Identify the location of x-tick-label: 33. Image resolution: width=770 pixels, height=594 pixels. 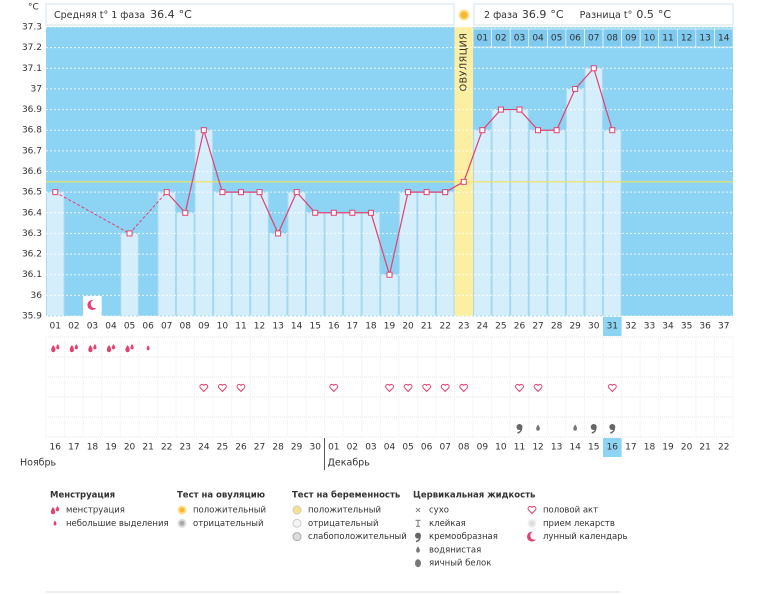
(649, 327).